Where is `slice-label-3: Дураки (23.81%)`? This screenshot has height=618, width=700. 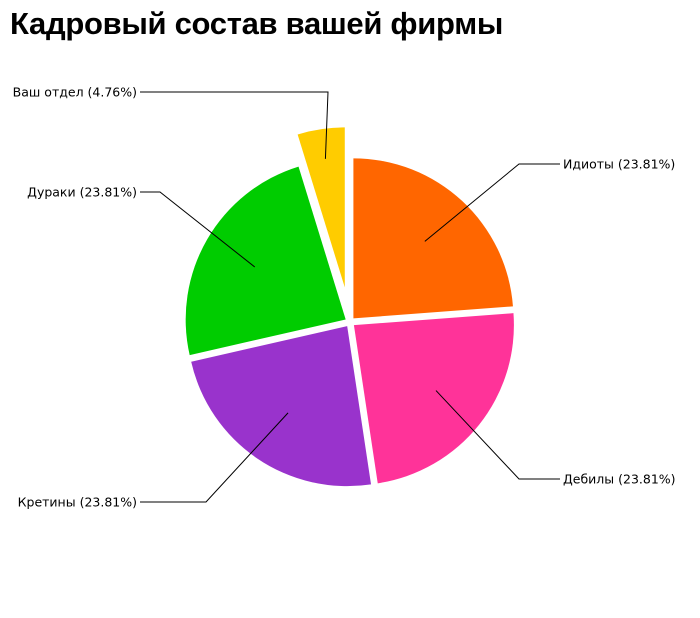 slice-label-3: Дураки (23.81%) is located at coordinates (82, 192).